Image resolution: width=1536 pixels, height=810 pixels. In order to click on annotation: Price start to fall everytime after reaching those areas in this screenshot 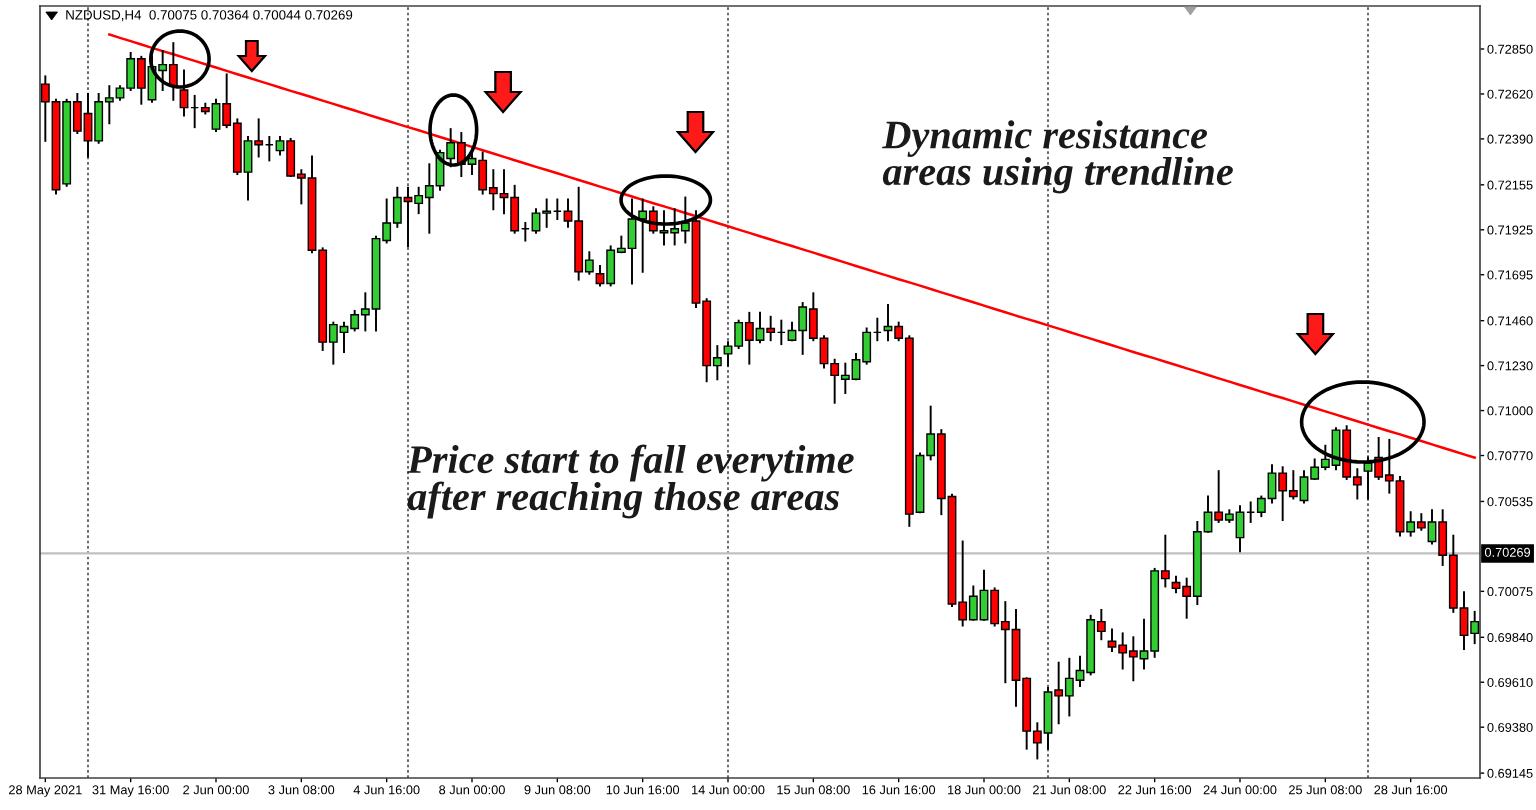, I will do `click(630, 481)`.